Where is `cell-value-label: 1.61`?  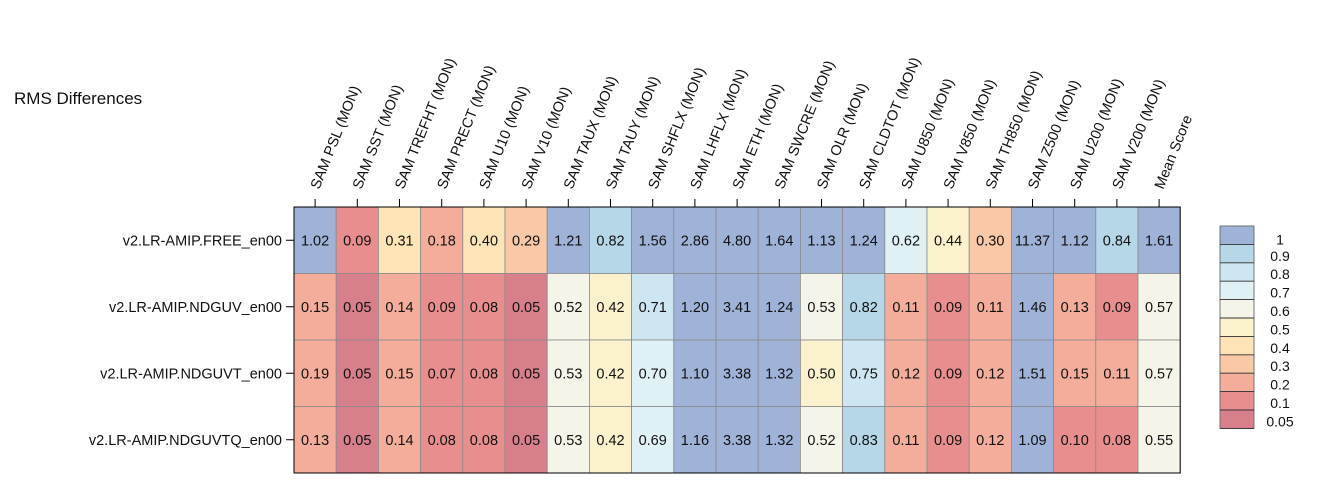 cell-value-label: 1.61 is located at coordinates (1159, 241).